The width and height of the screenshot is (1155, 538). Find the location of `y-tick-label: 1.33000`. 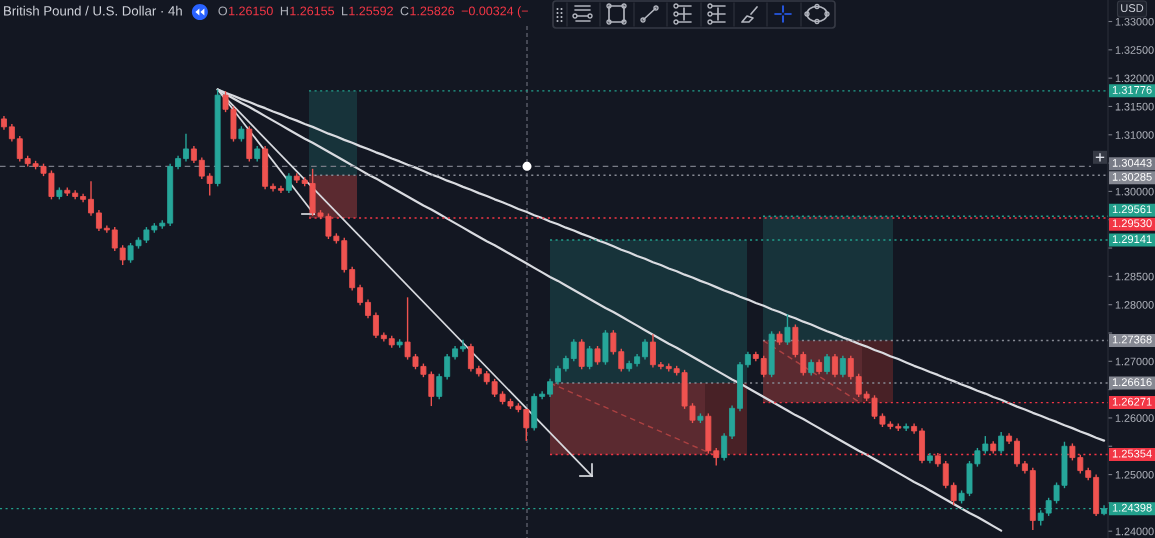

y-tick-label: 1.33000 is located at coordinates (1134, 21).